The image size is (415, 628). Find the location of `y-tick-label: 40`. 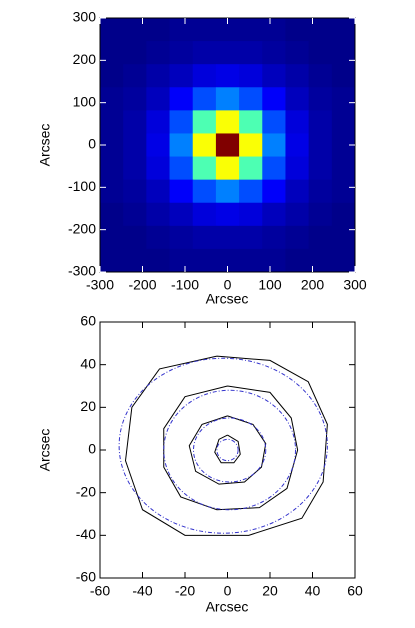

y-tick-label: 40 is located at coordinates (88, 363).